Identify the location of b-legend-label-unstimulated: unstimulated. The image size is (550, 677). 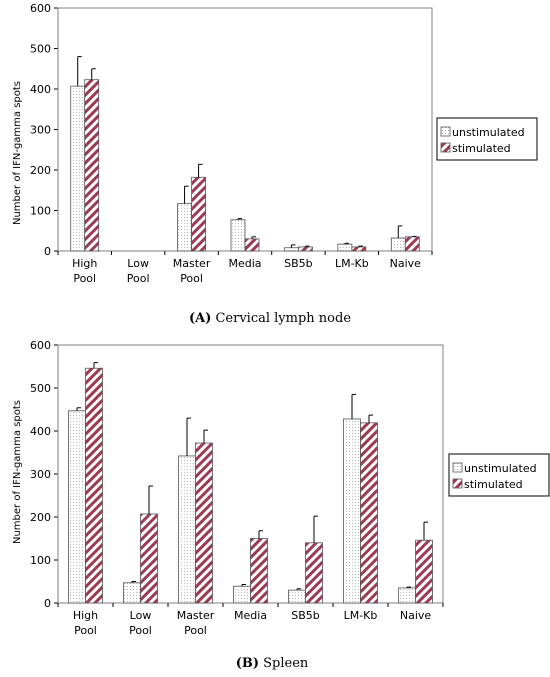
(500, 468).